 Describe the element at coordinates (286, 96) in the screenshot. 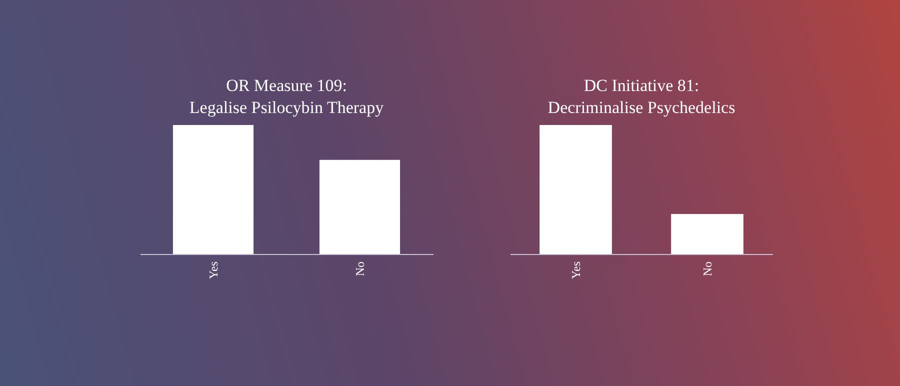

I see `chart-title: OR Measure 109: Legalise Psilocybin Therapy` at that location.